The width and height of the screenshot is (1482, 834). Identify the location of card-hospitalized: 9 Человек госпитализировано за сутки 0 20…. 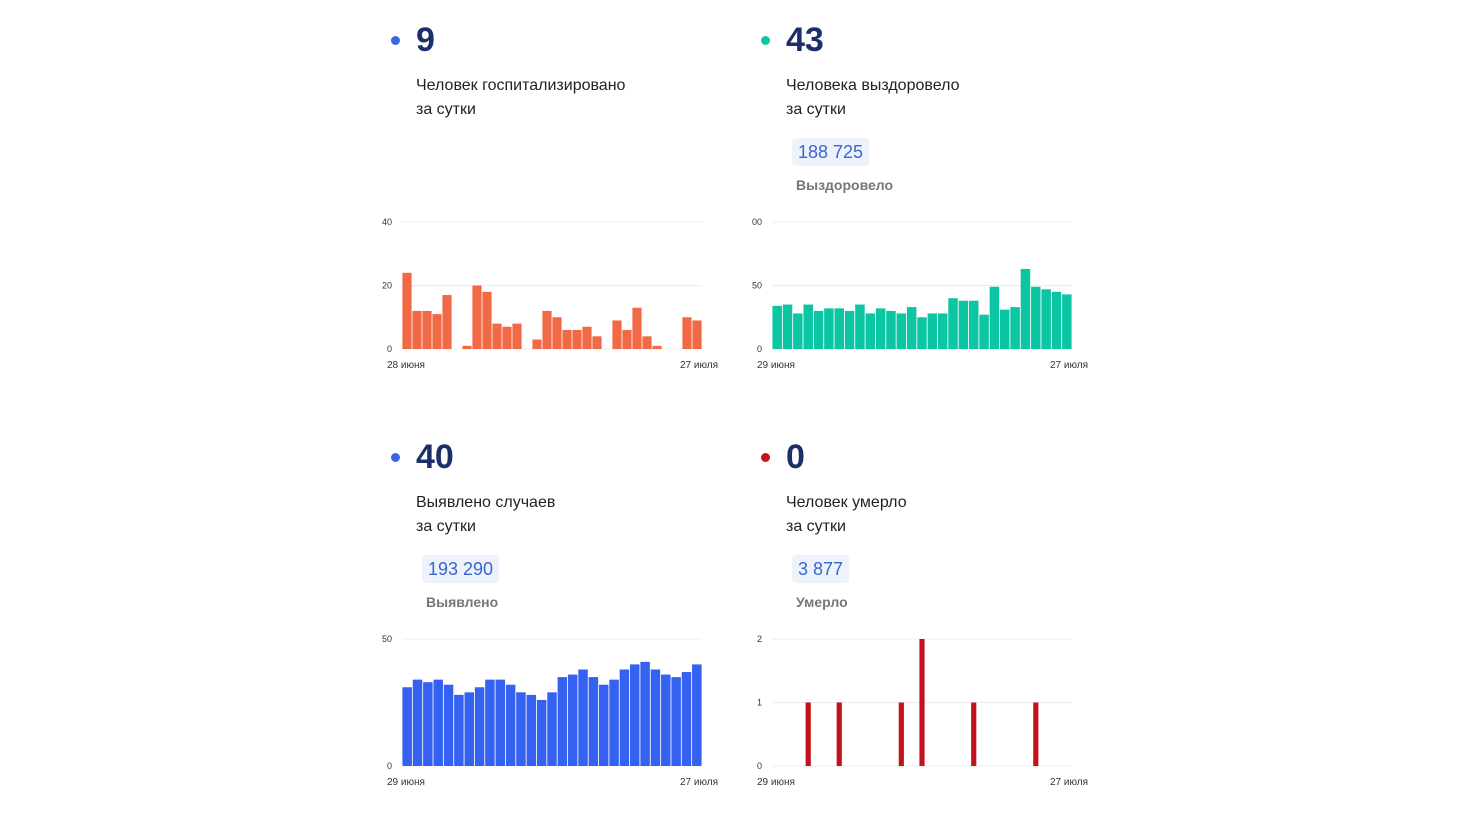
(552, 204).